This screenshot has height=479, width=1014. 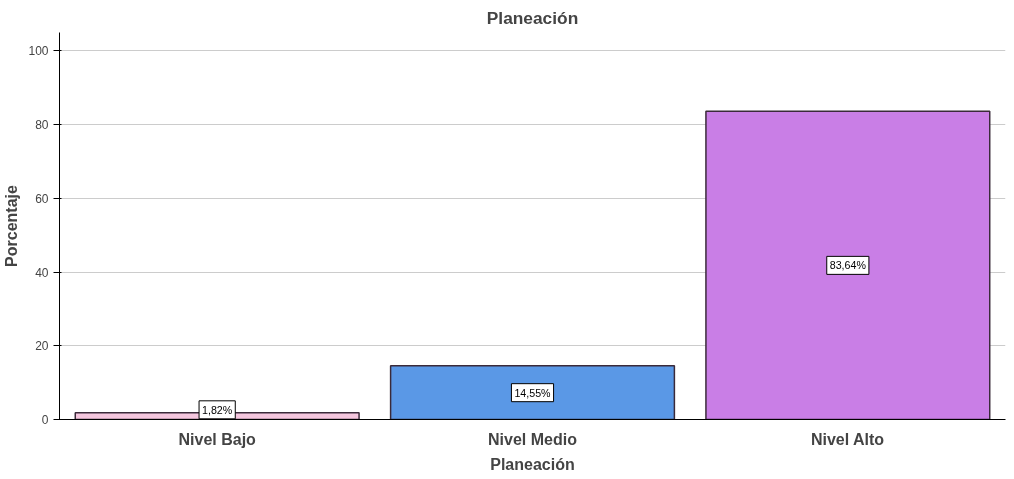 What do you see at coordinates (42, 125) in the screenshot?
I see `y-tick-label: 80` at bounding box center [42, 125].